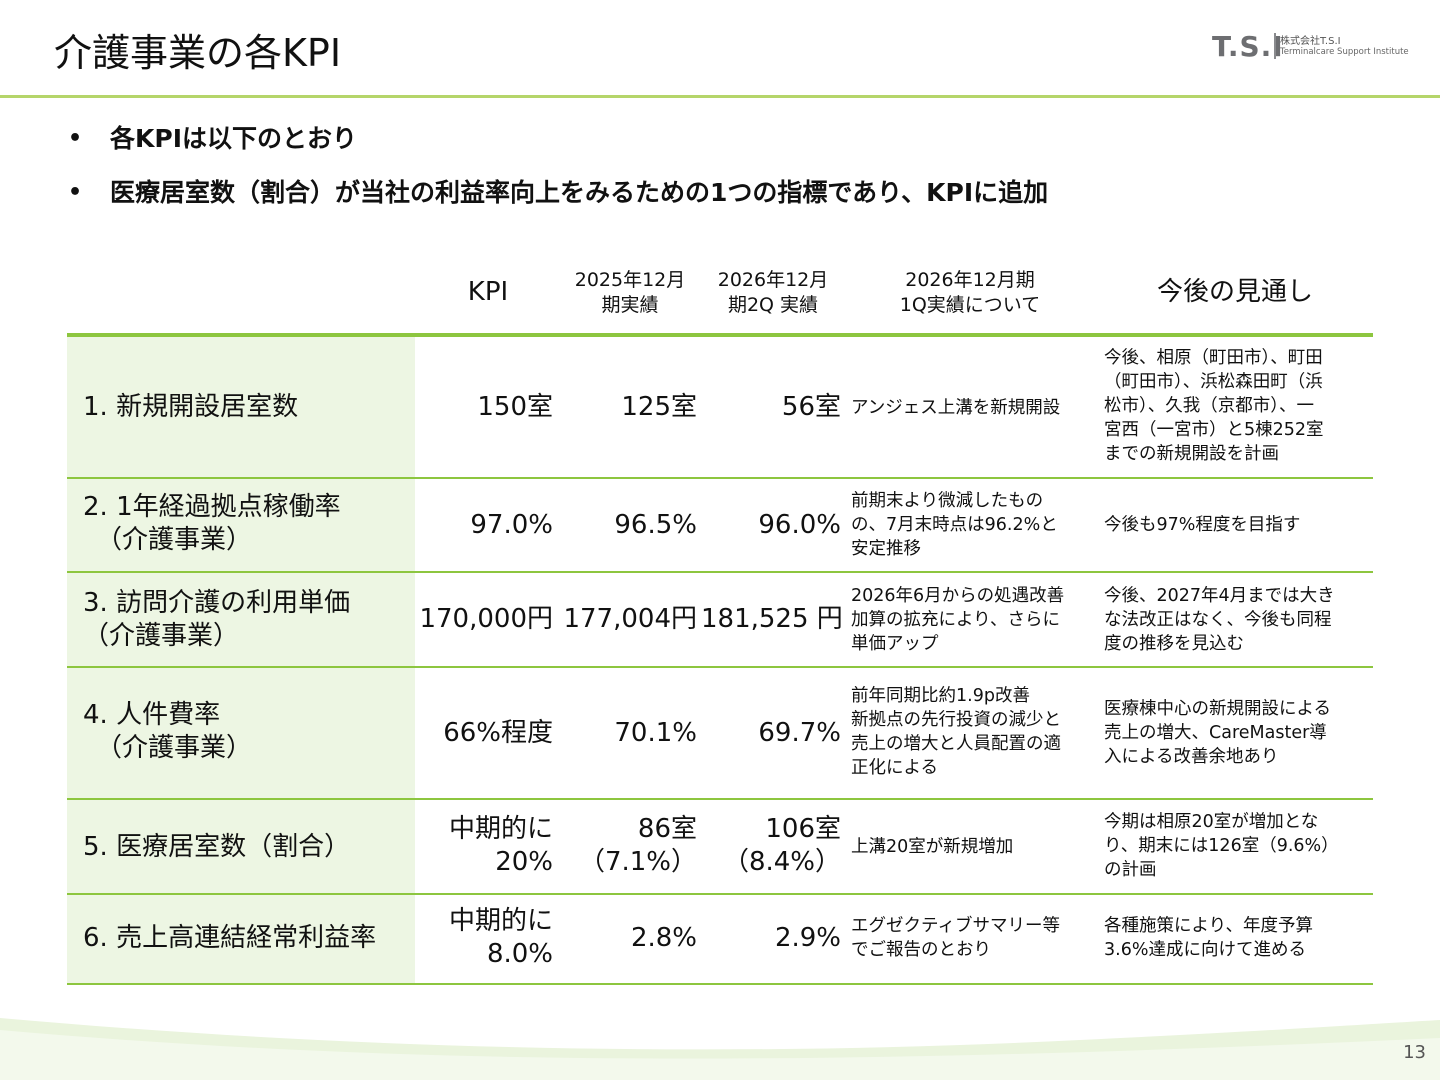 The height and width of the screenshot is (1080, 1440). Describe the element at coordinates (720, 335) in the screenshot. I see `table-header-rule` at that location.